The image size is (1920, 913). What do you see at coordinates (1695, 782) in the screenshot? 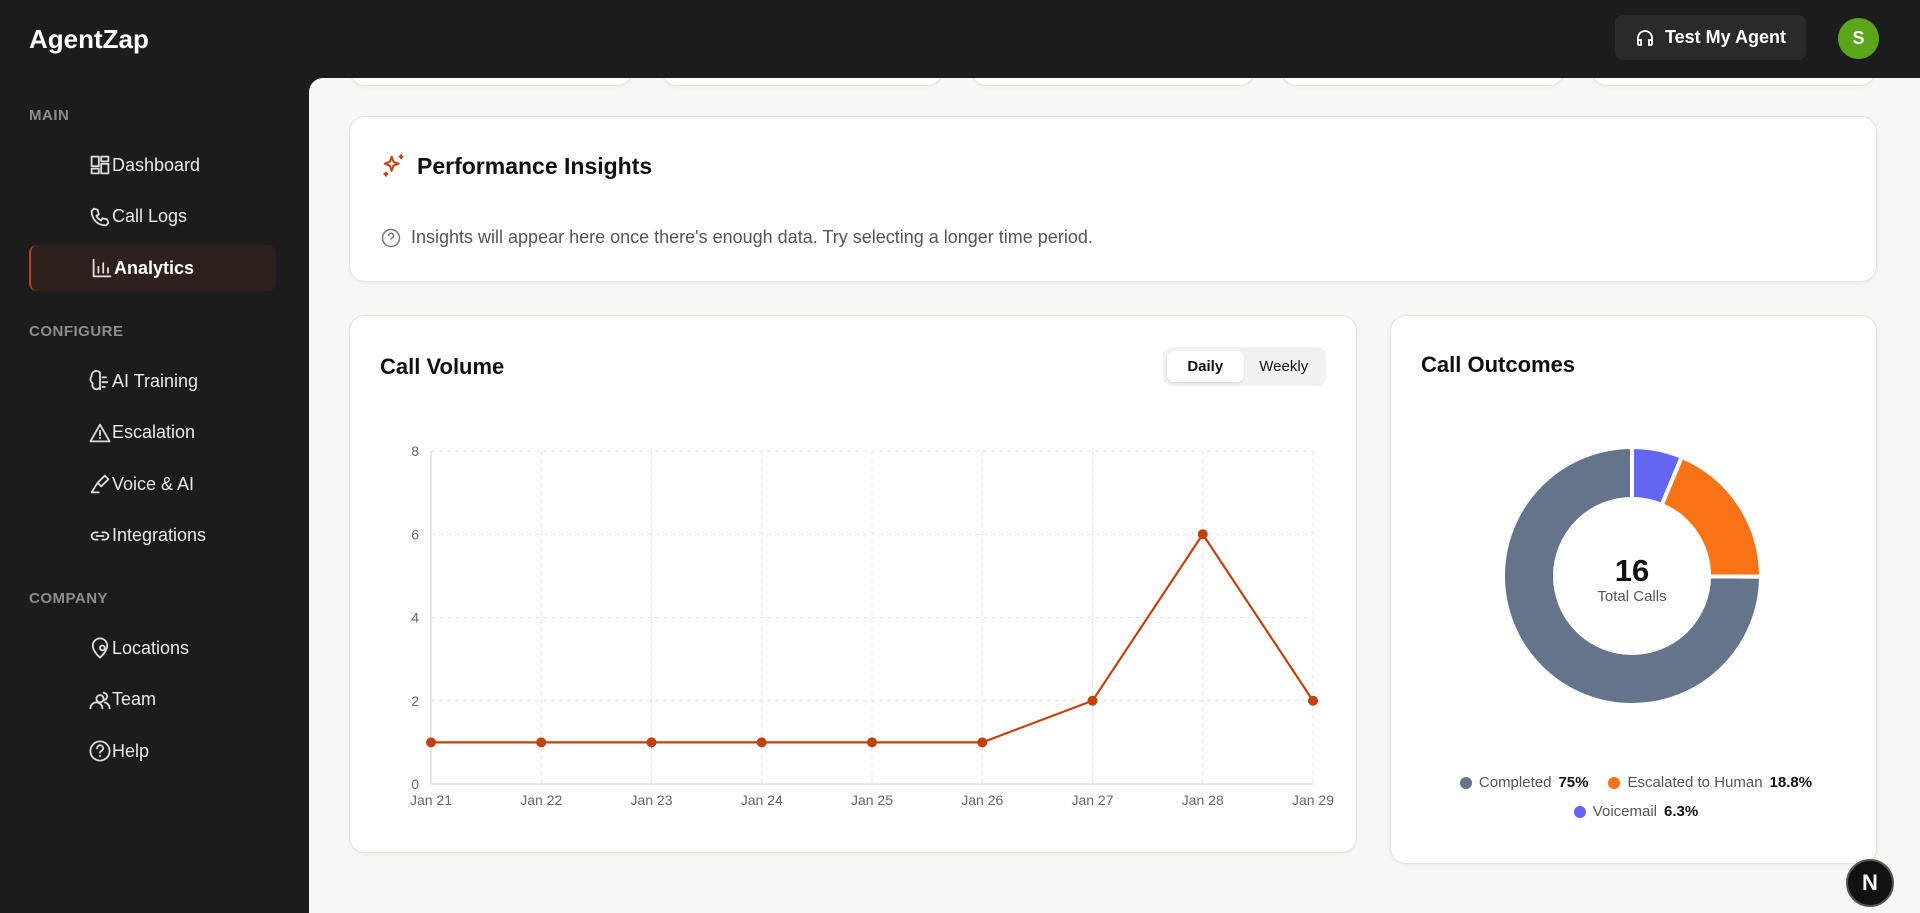
I see `legend-label: Escalated to Human` at bounding box center [1695, 782].